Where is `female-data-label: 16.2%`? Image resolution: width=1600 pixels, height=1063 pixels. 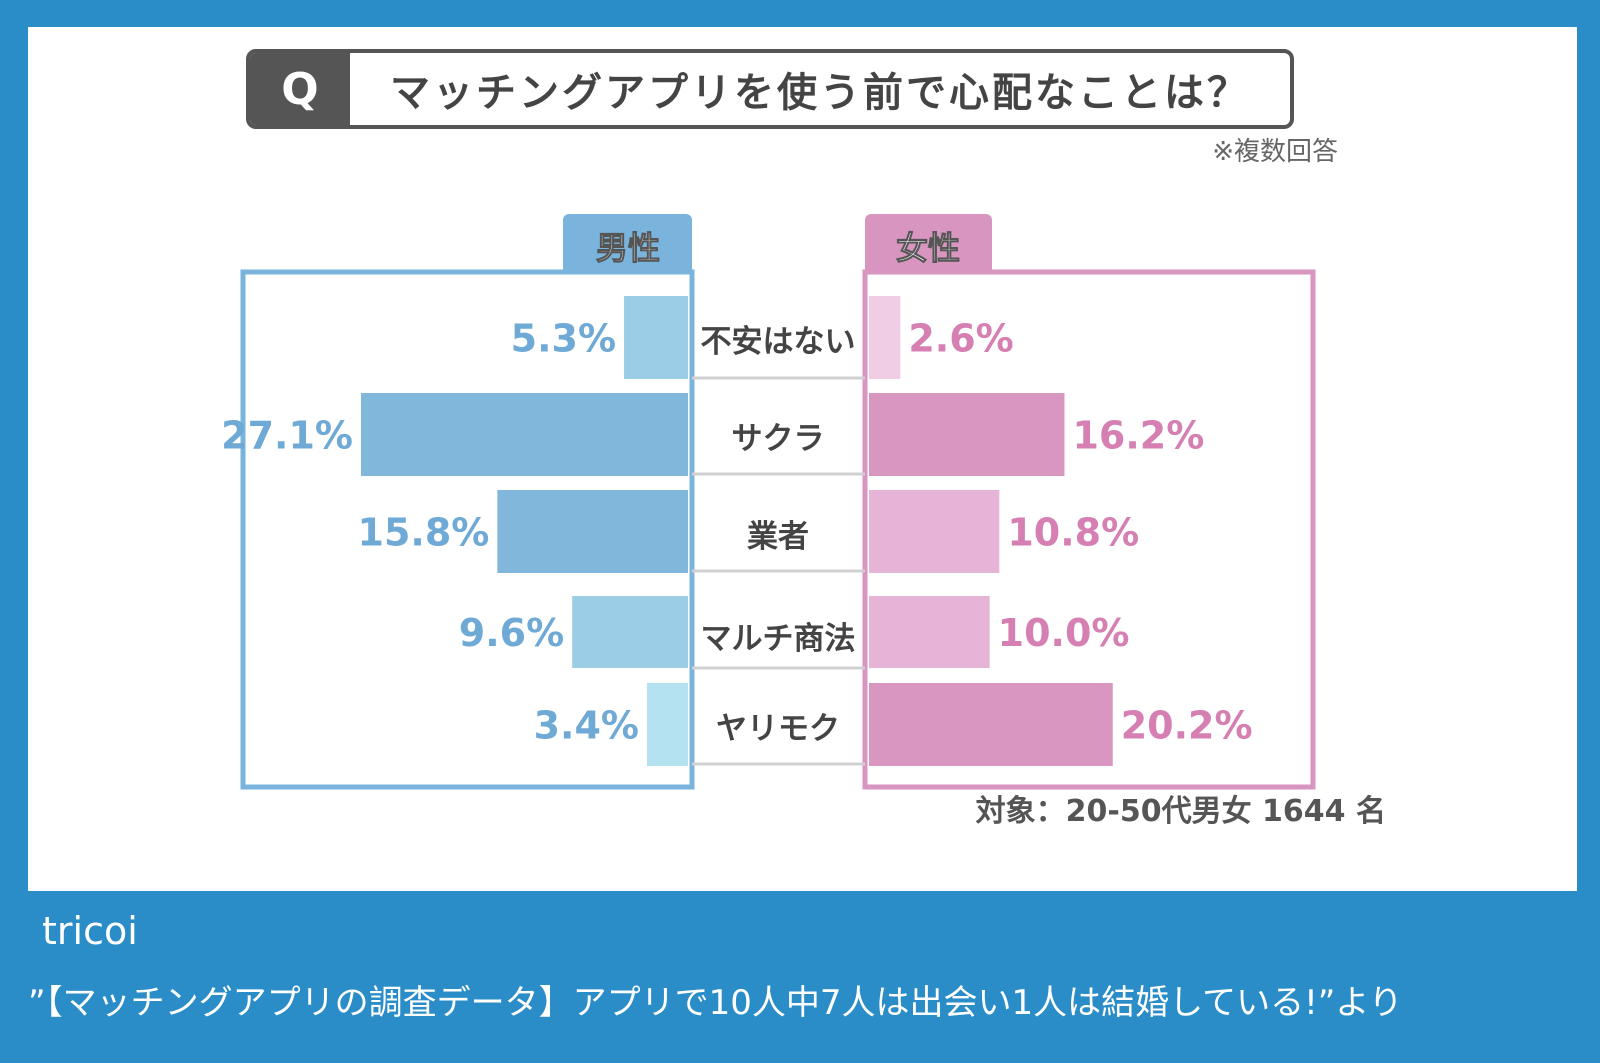
female-data-label: 16.2% is located at coordinates (1138, 436).